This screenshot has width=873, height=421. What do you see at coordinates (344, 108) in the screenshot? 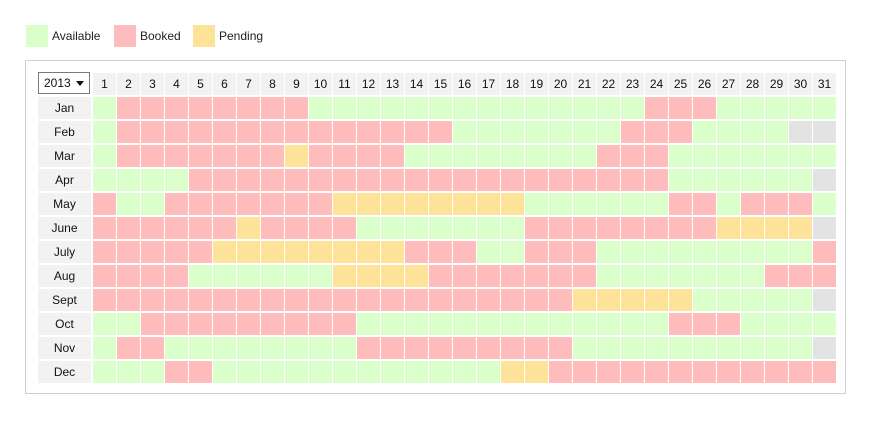
I see `day-cell-jan-11-available` at bounding box center [344, 108].